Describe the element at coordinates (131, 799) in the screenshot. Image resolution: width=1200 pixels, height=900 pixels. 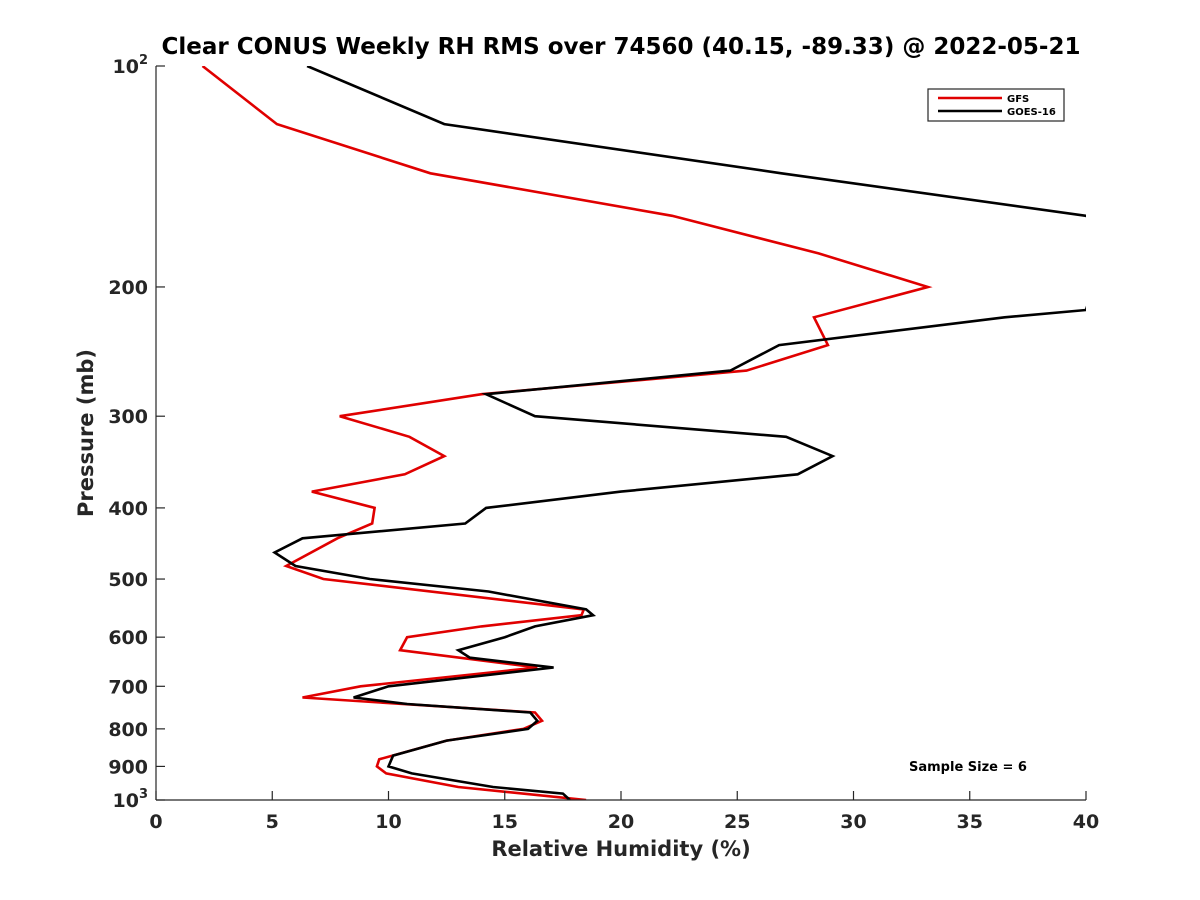
I see `y-tick-label: 10³` at that location.